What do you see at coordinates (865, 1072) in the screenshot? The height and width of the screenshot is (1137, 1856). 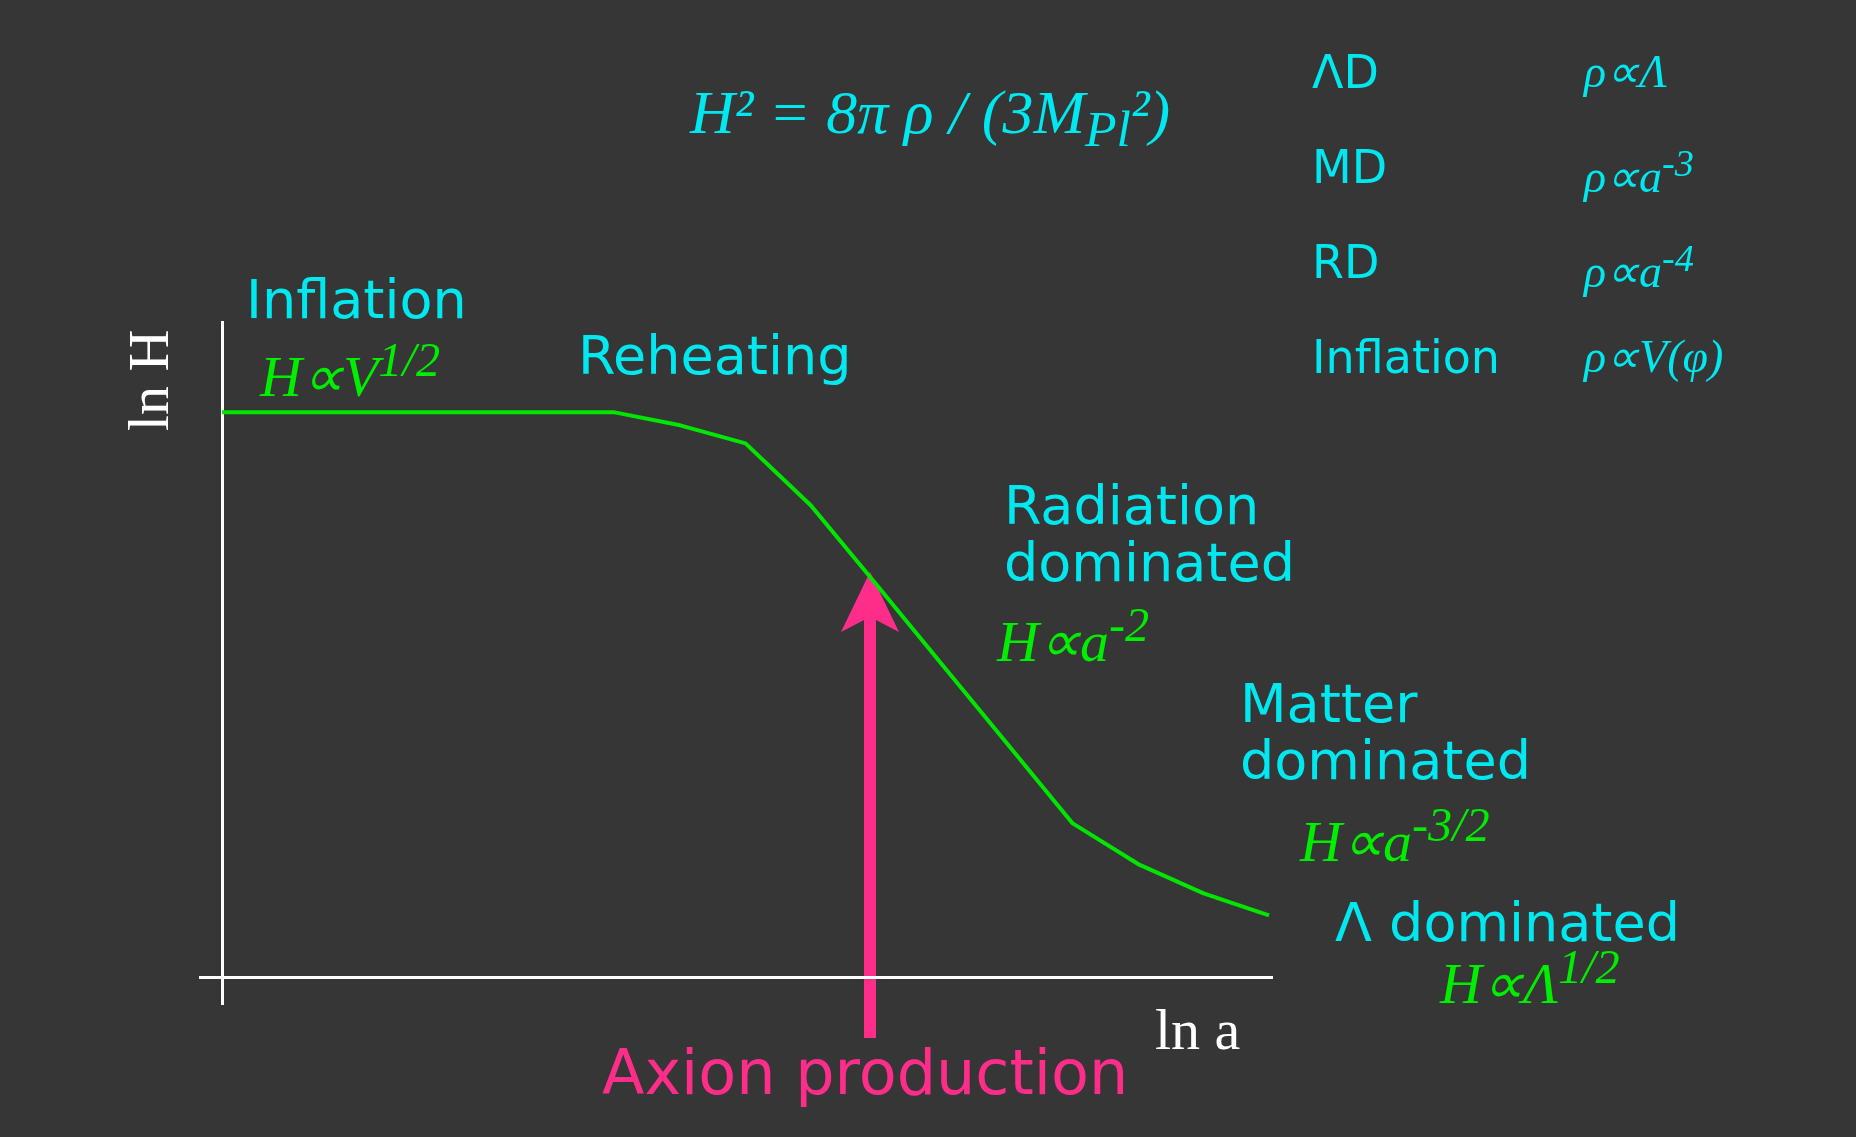 I see `text: Axion production` at bounding box center [865, 1072].